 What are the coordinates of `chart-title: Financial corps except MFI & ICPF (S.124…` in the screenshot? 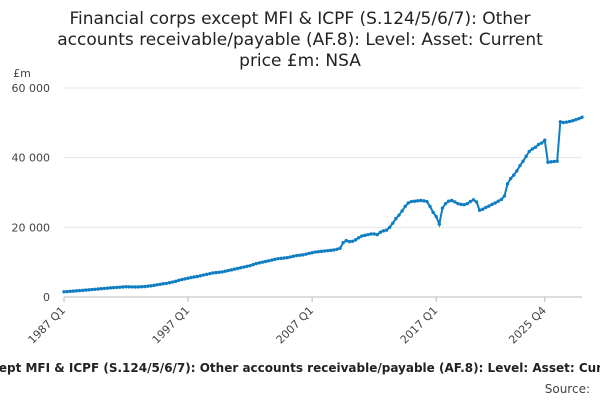 It's located at (300, 40).